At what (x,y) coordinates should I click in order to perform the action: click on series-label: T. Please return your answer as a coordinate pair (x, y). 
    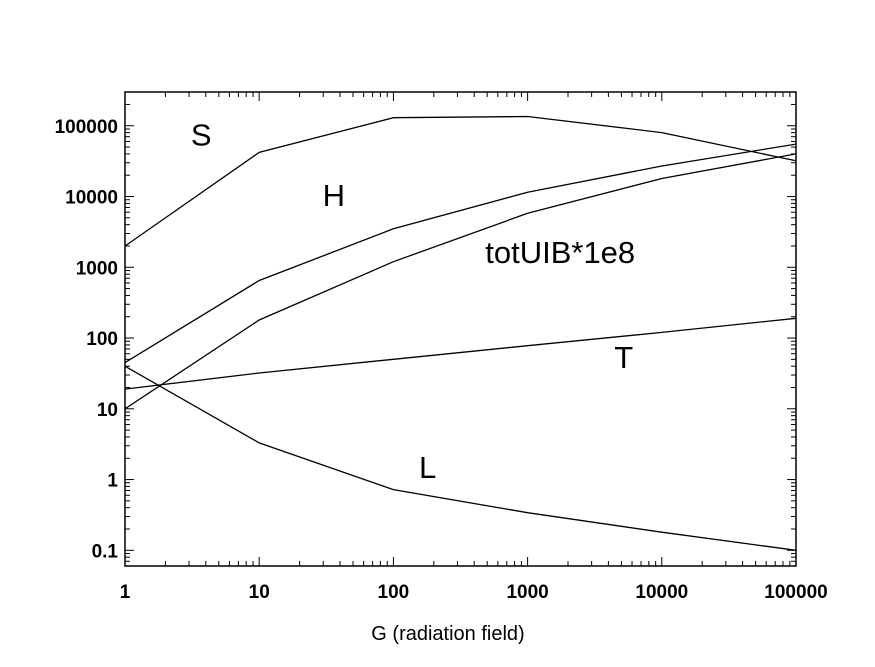
    Looking at the image, I should click on (623, 357).